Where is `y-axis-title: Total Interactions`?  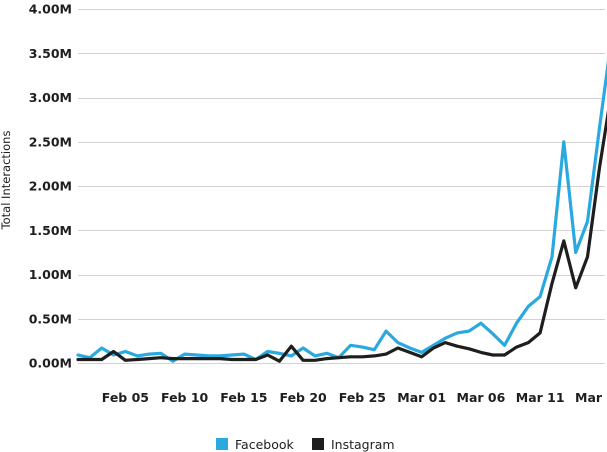 y-axis-title: Total Interactions is located at coordinates (6, 181).